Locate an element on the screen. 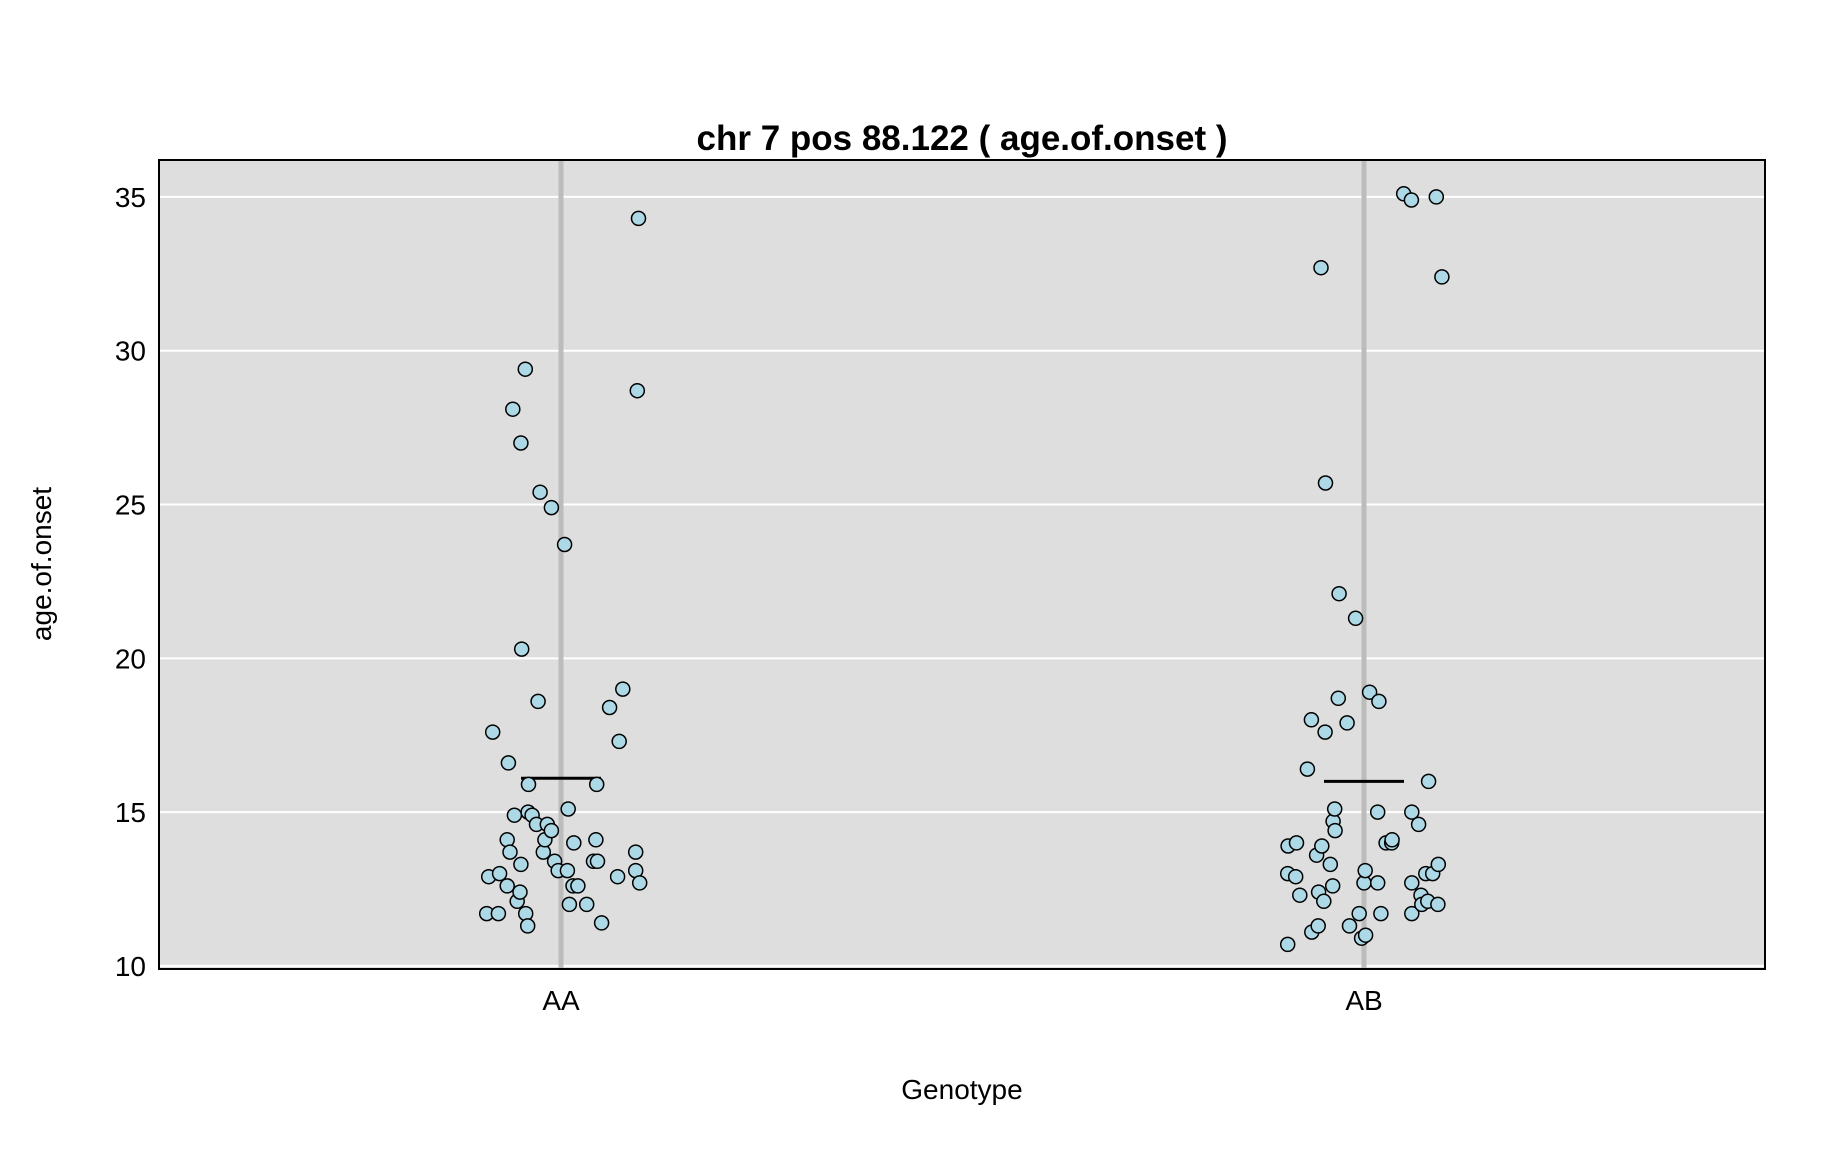 The width and height of the screenshot is (1824, 1152). x-tick-label: AA is located at coordinates (561, 1000).